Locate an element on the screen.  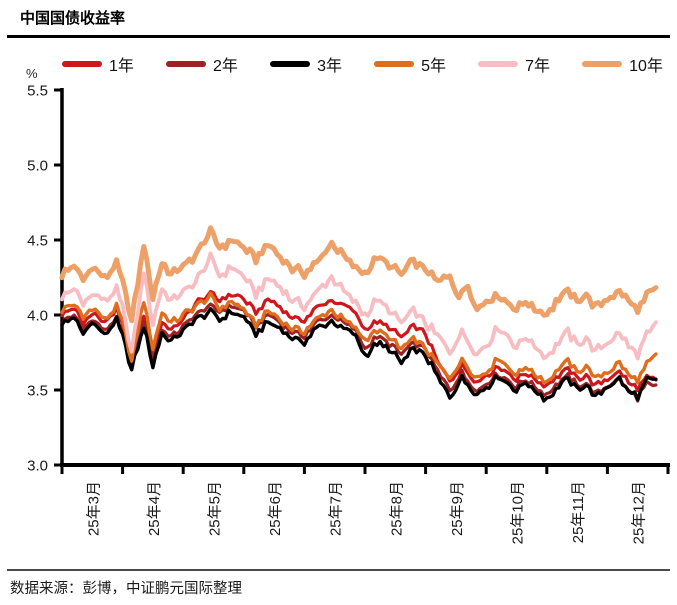
series-line-3年 is located at coordinates (359, 355).